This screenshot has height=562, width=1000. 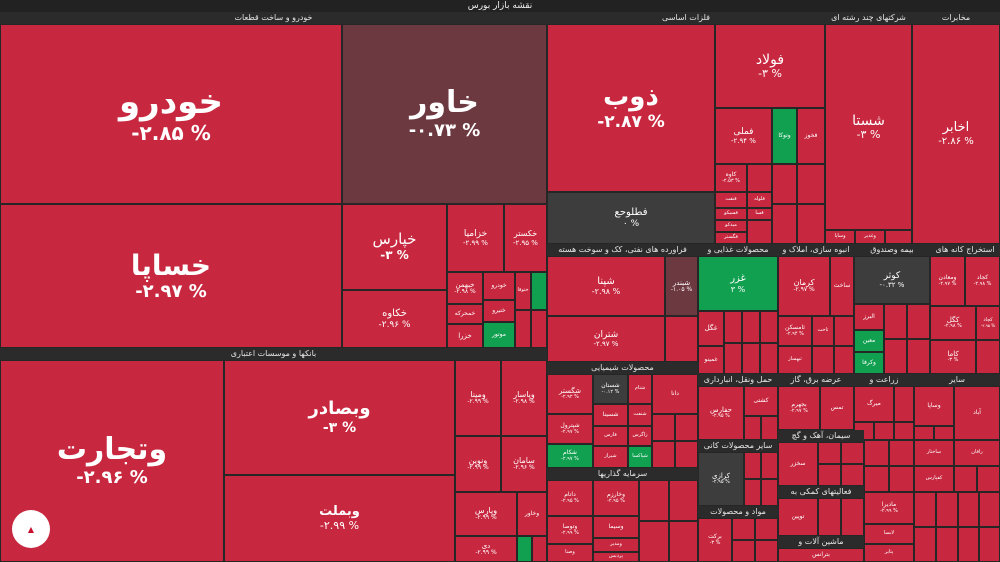 I want to click on stock-tile-vsima: وسیما, so click(x=616, y=527).